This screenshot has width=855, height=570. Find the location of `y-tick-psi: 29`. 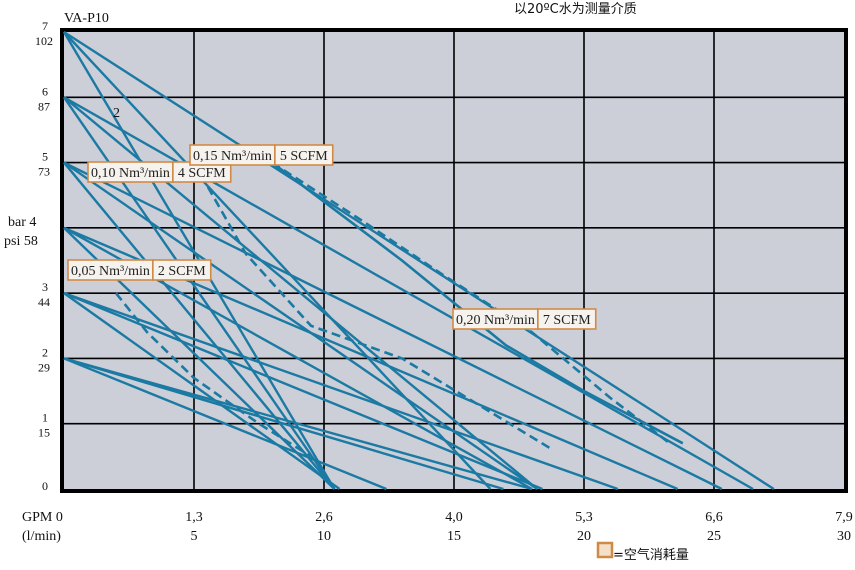

y-tick-psi: 29 is located at coordinates (44, 367).